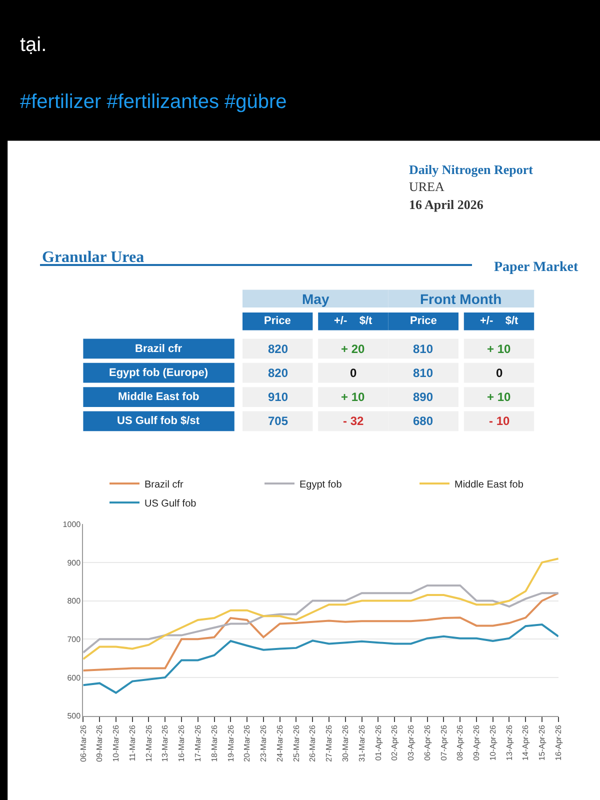 The image size is (600, 800). I want to click on x-tick-label: 24-Mar-26, so click(279, 743).